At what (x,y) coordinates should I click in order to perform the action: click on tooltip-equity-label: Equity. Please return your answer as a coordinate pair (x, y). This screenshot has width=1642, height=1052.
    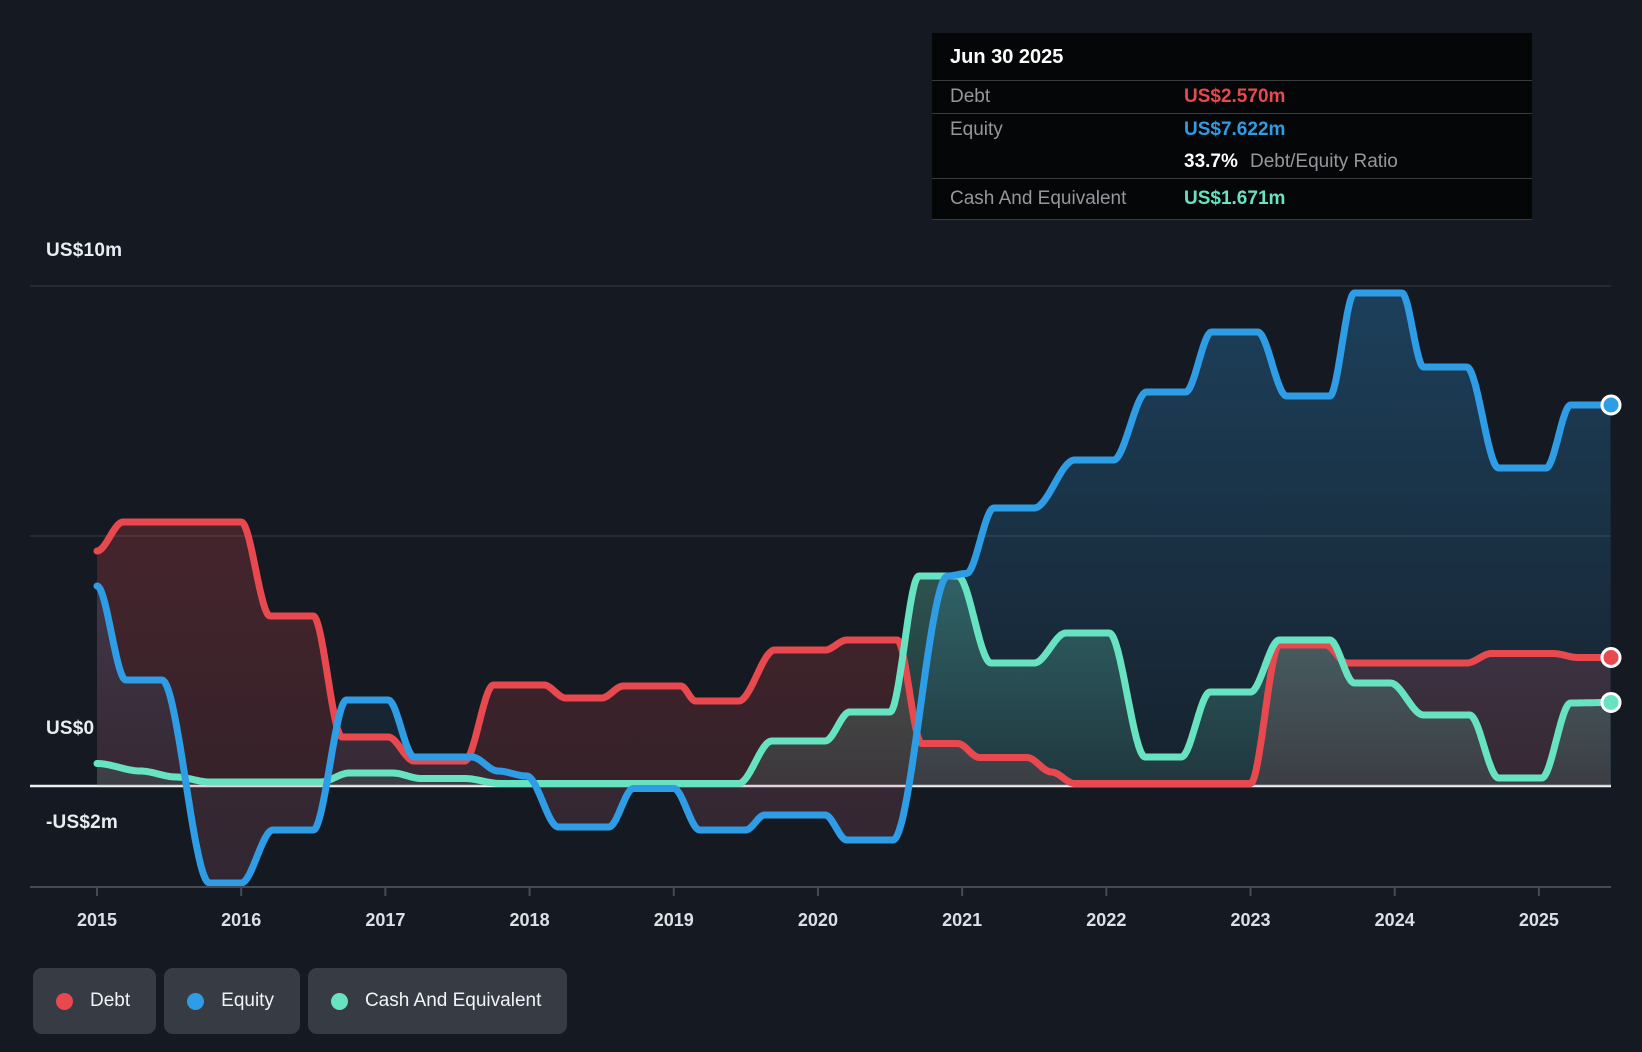
    Looking at the image, I should click on (976, 129).